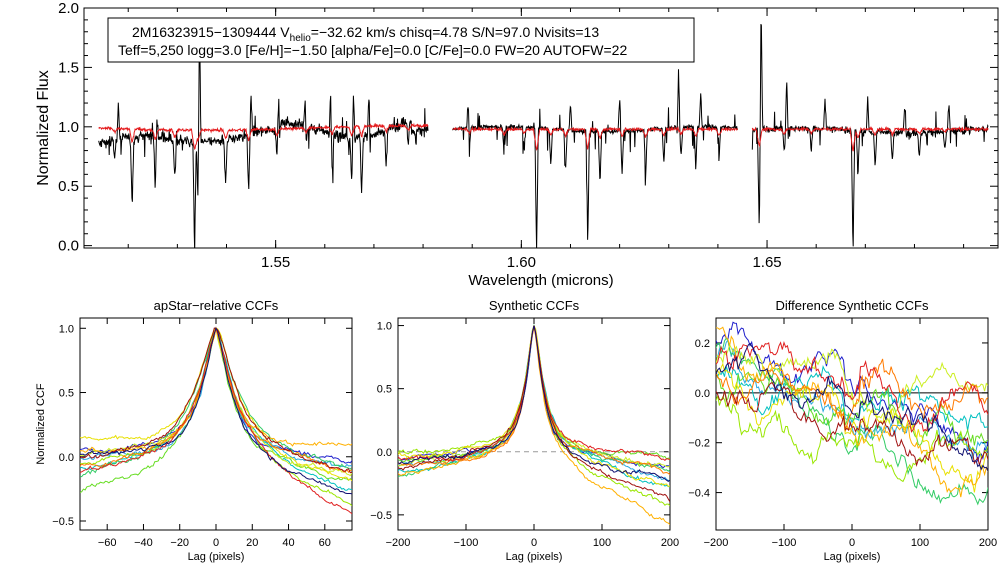 This screenshot has width=1008, height=576. Describe the element at coordinates (699, 444) in the screenshot. I see `ccf-ytick-label: −0.2` at that location.